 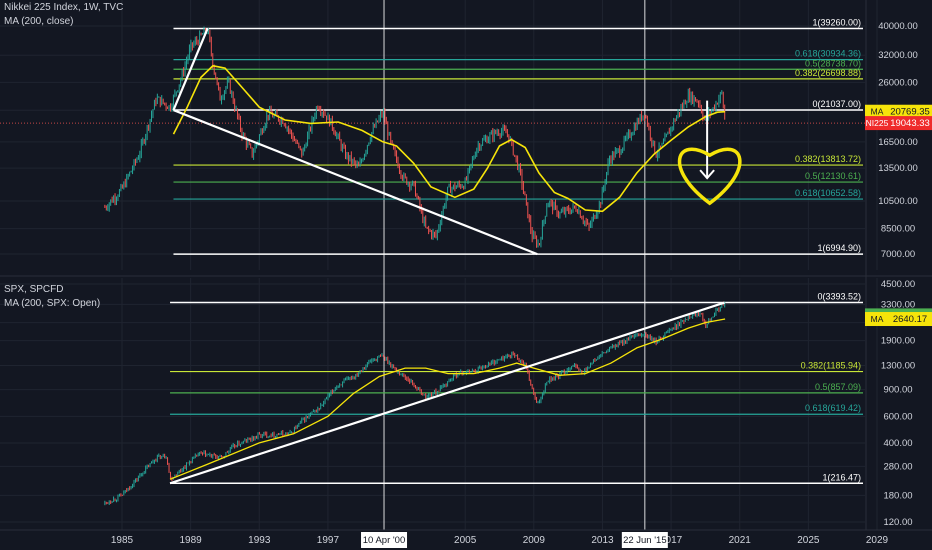 What do you see at coordinates (63, 7) in the screenshot?
I see `top-chart-title: Nikkei 225 Index, 1W, TVC` at bounding box center [63, 7].